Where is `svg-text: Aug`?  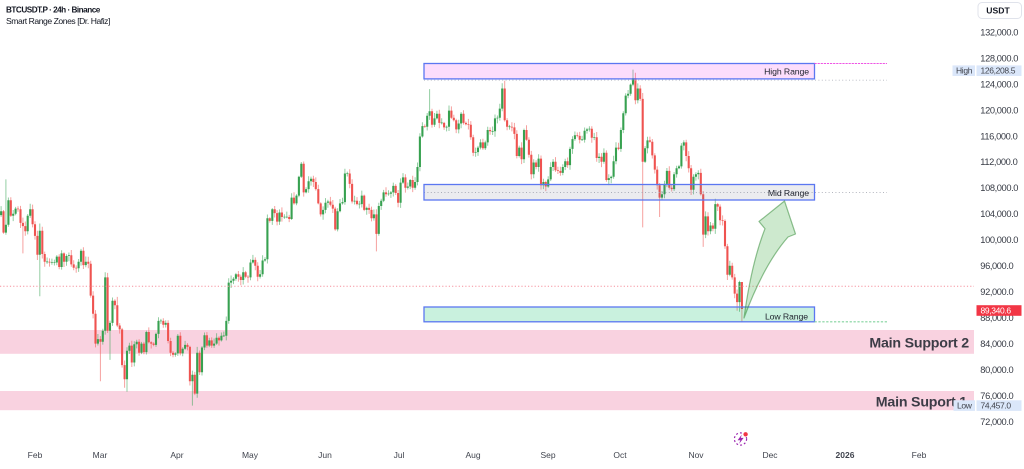
svg-text: Aug is located at coordinates (472, 455).